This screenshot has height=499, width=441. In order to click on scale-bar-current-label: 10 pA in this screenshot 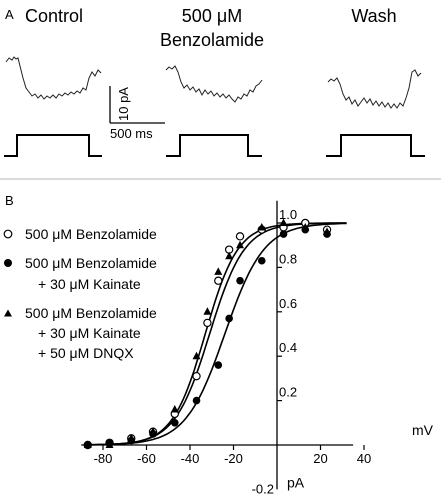, I will do `click(123, 104)`.